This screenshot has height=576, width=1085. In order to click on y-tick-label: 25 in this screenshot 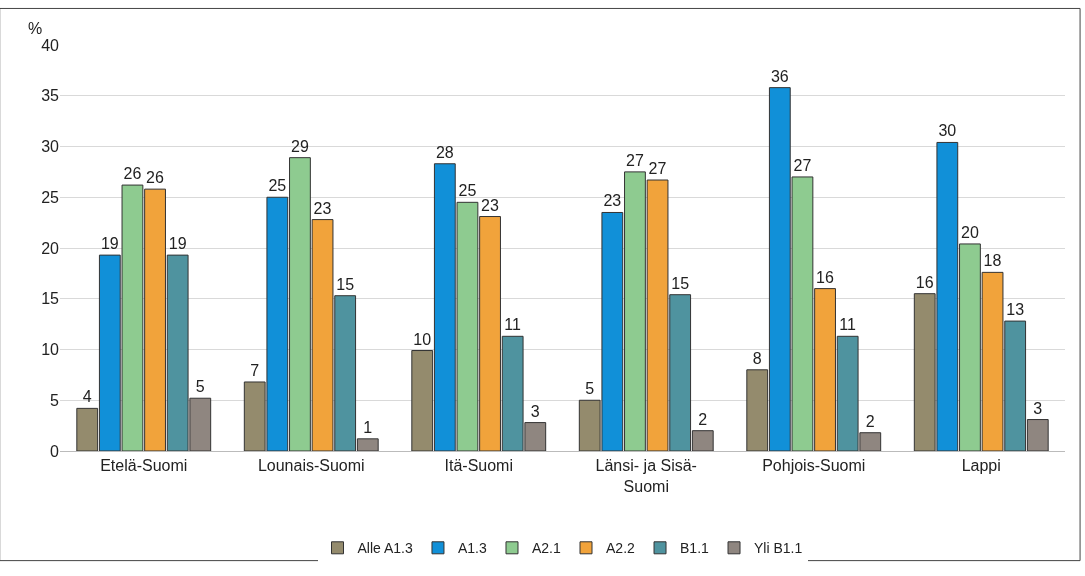, I will do `click(50, 197)`.